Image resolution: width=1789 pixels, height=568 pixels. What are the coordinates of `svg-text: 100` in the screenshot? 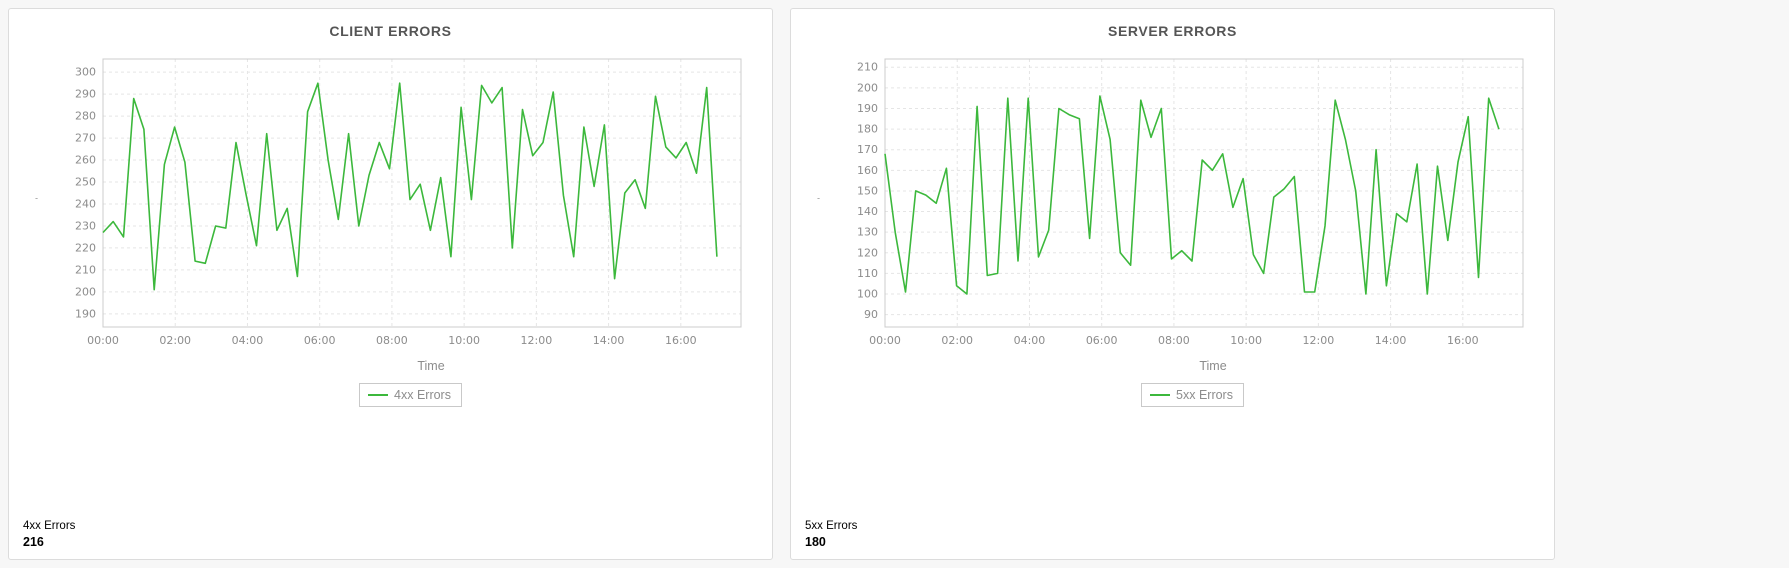 It's located at (867, 294).